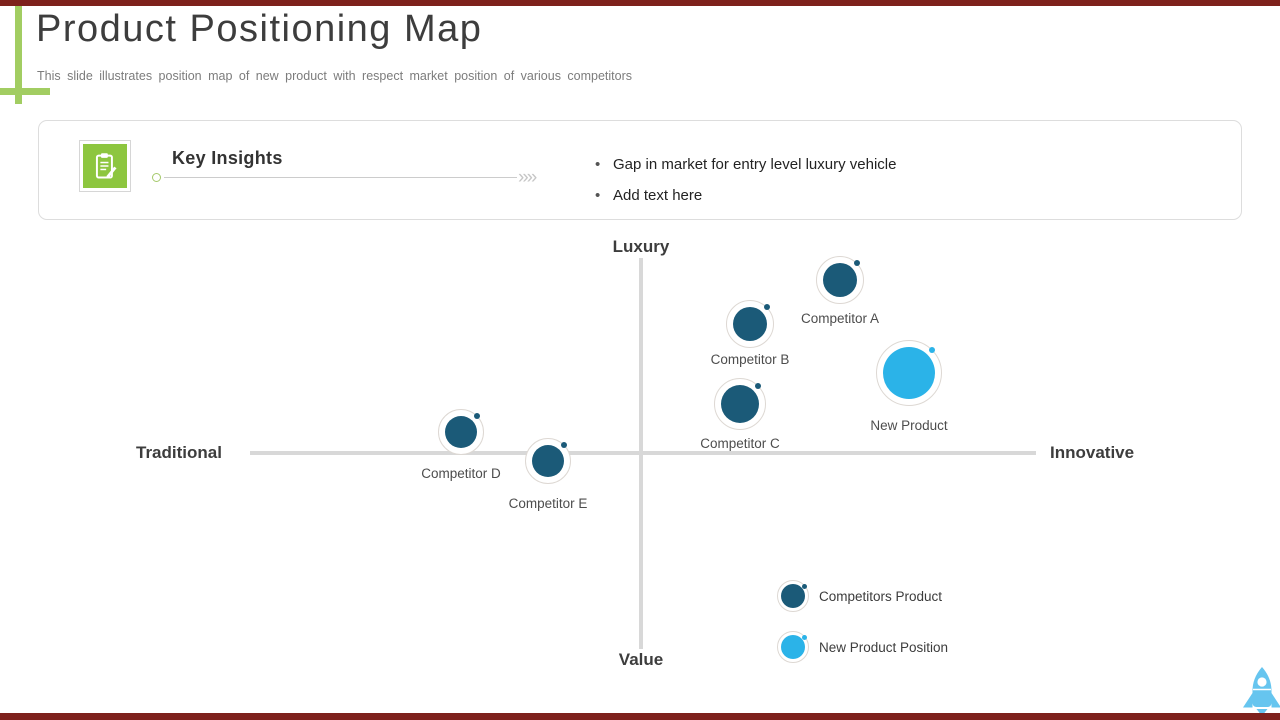  What do you see at coordinates (156, 177) in the screenshot?
I see `line-start-circle` at bounding box center [156, 177].